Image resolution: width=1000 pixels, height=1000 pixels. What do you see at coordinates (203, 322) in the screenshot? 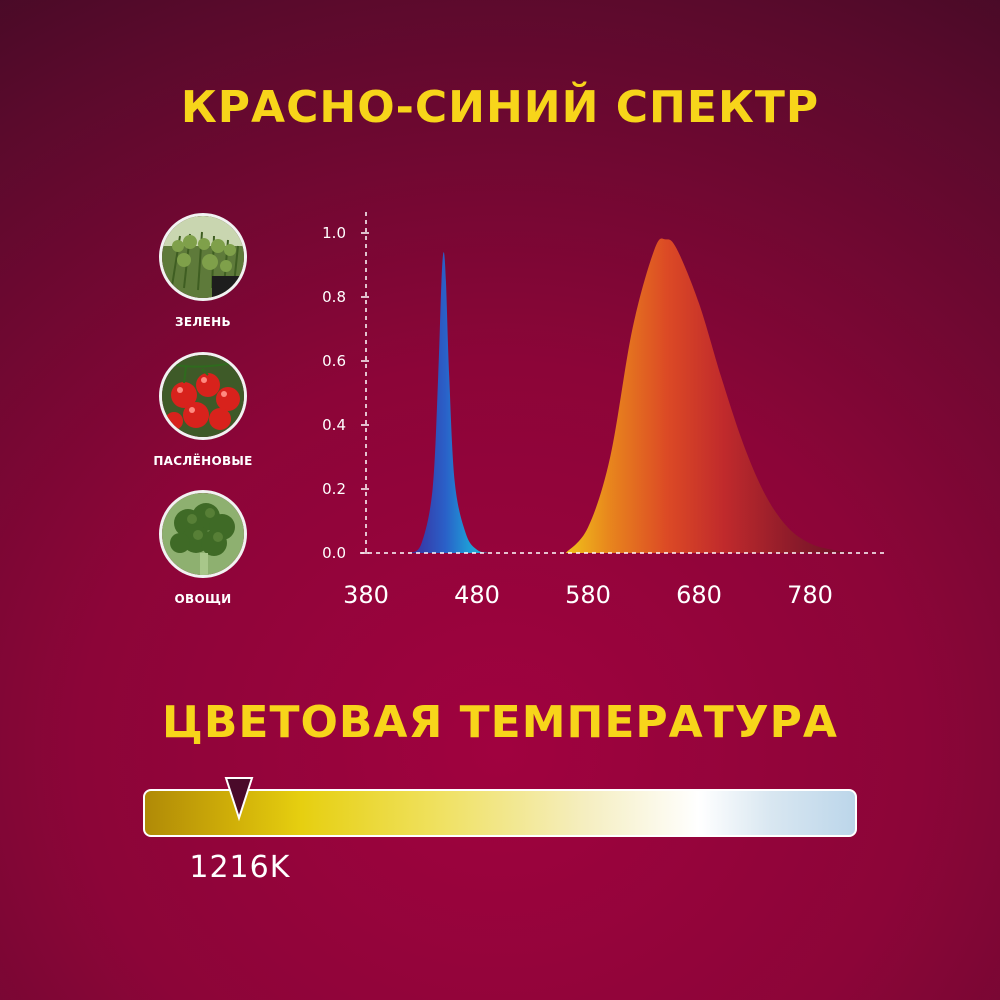
I see `plant-label: ЗЕЛЕНЬ` at bounding box center [203, 322].